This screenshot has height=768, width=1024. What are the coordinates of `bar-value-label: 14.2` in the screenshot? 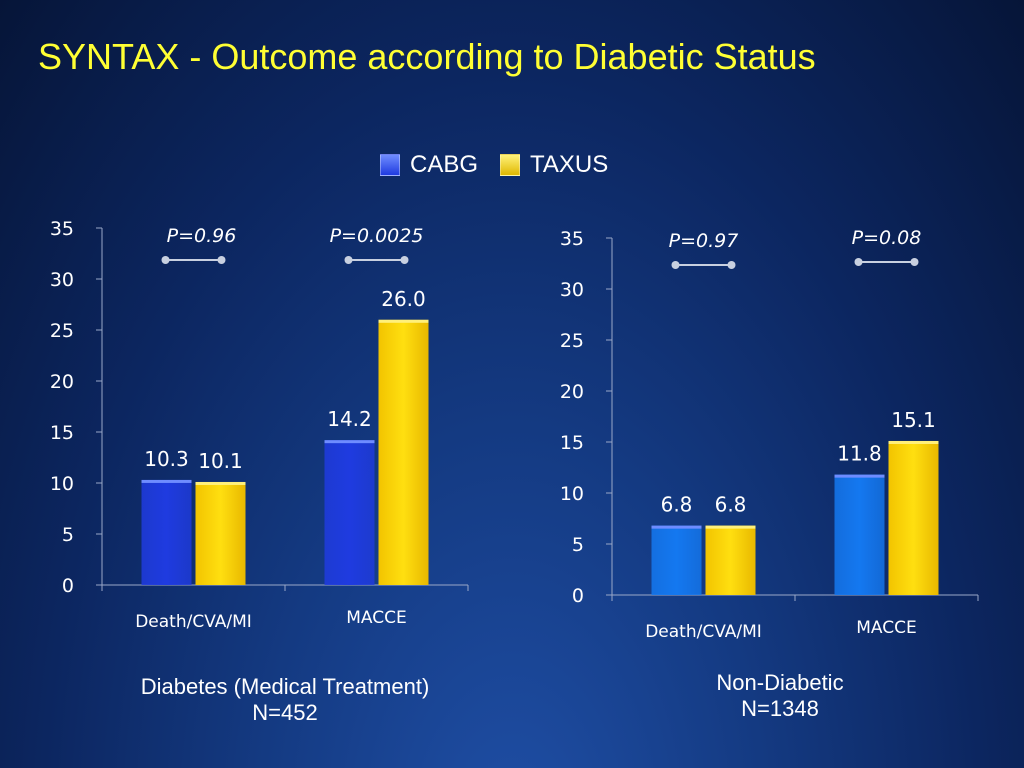 It's located at (349, 419).